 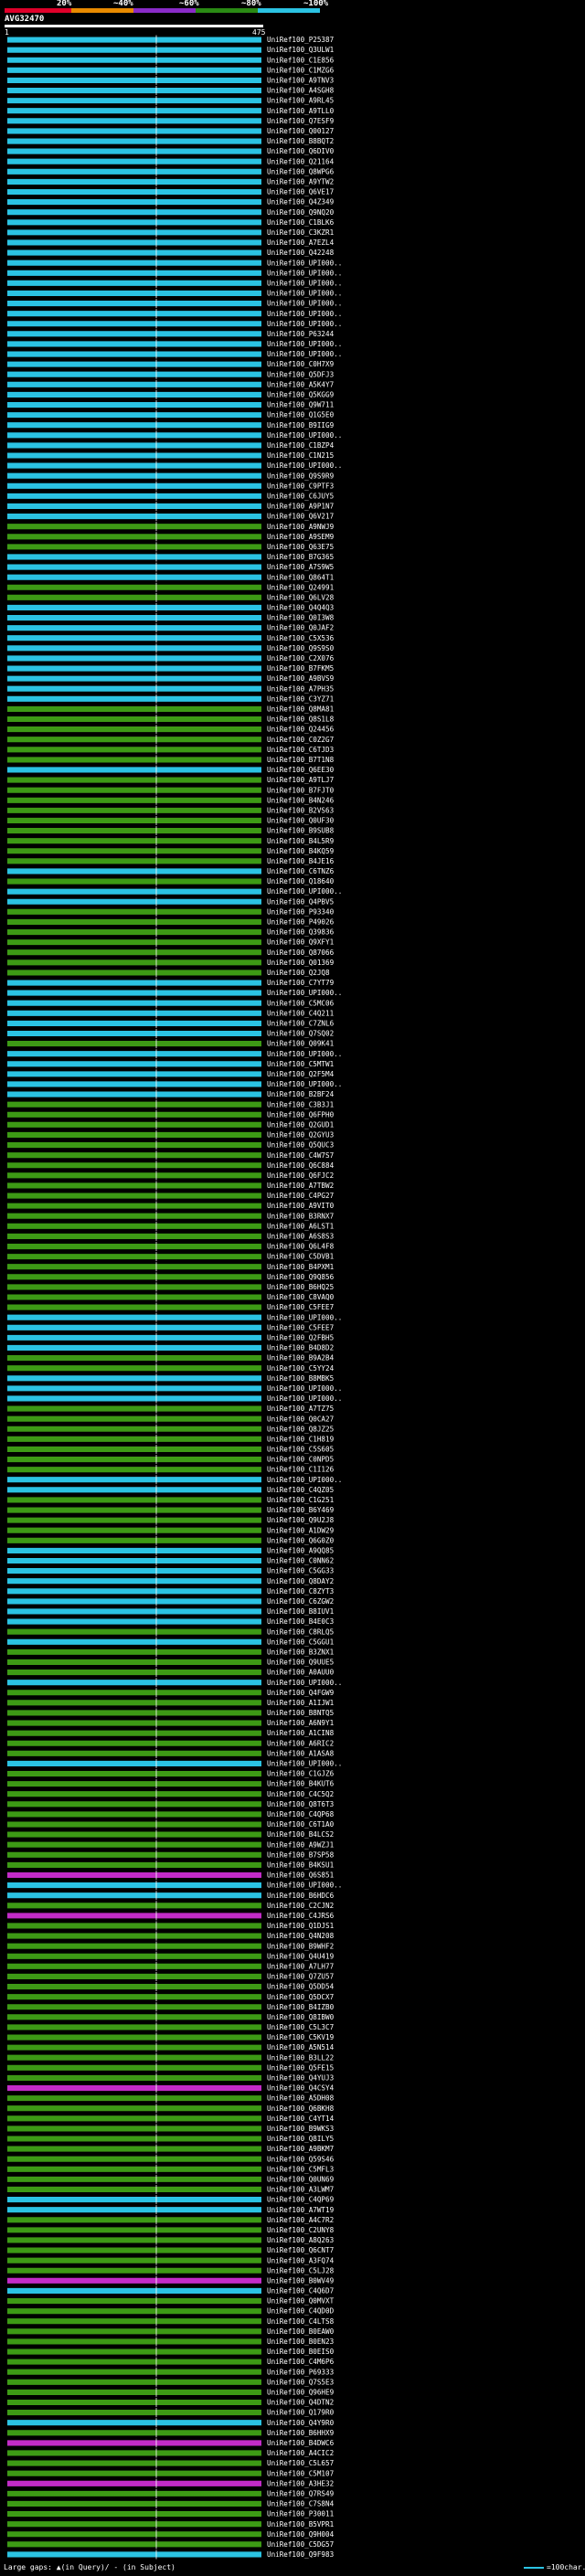 What do you see at coordinates (301, 1784) in the screenshot?
I see `hit-label: UniRef100_B4KUT6` at bounding box center [301, 1784].